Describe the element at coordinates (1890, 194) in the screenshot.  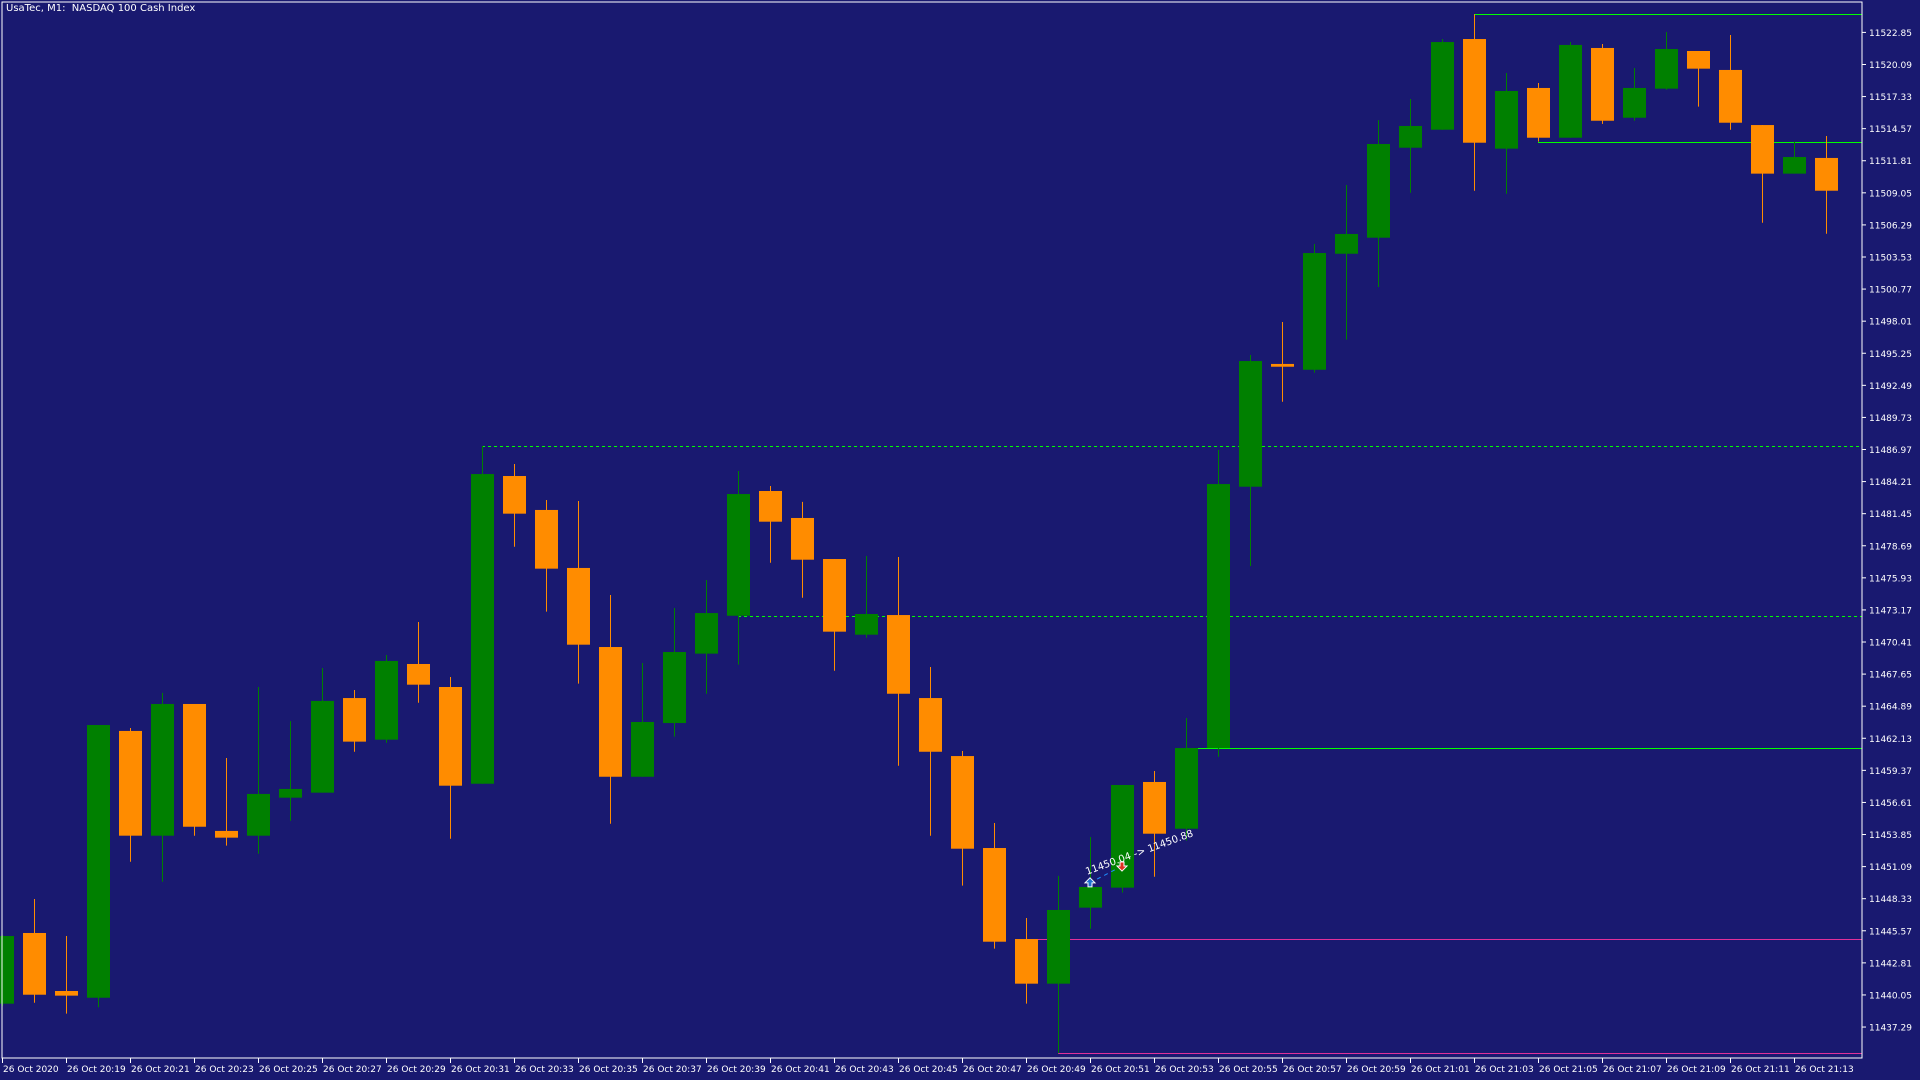
I see `price-tick-label: 11509.05` at that location.